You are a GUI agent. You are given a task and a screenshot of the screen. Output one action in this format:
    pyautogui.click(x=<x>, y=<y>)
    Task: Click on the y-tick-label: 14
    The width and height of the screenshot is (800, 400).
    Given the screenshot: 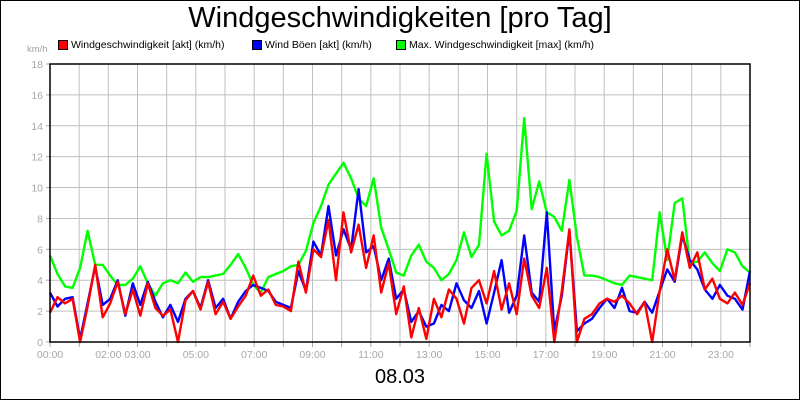 What is the action you would take?
    pyautogui.click(x=37, y=127)
    